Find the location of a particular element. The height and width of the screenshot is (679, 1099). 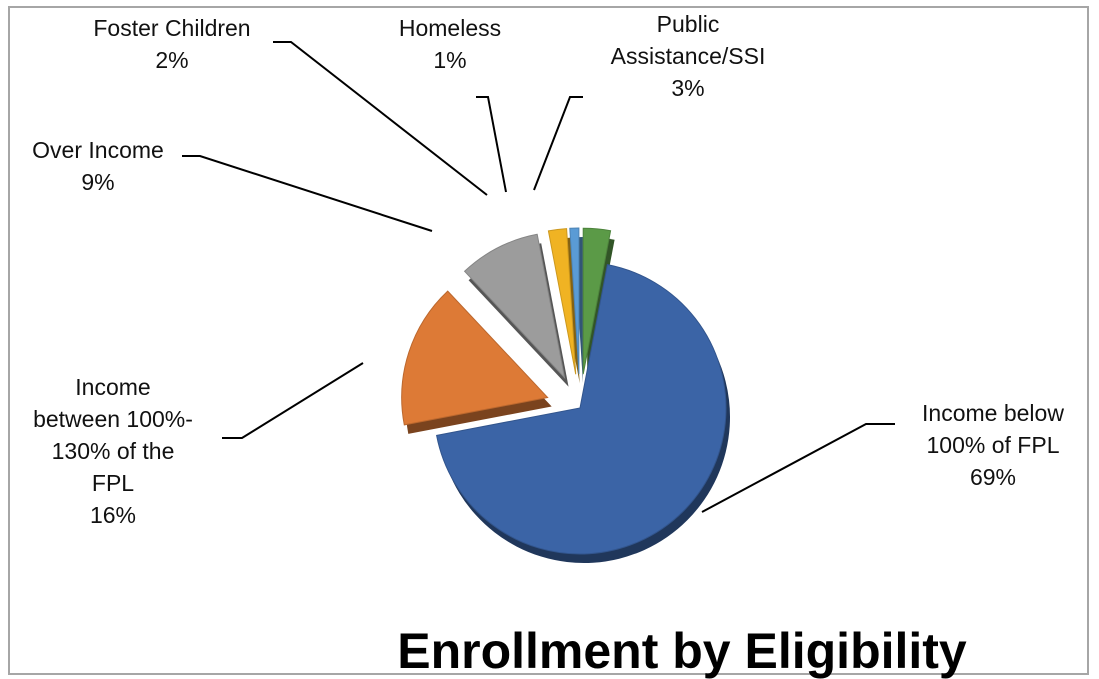

slice-label-public-assistance-ssi: Assistance/SSI is located at coordinates (688, 56).